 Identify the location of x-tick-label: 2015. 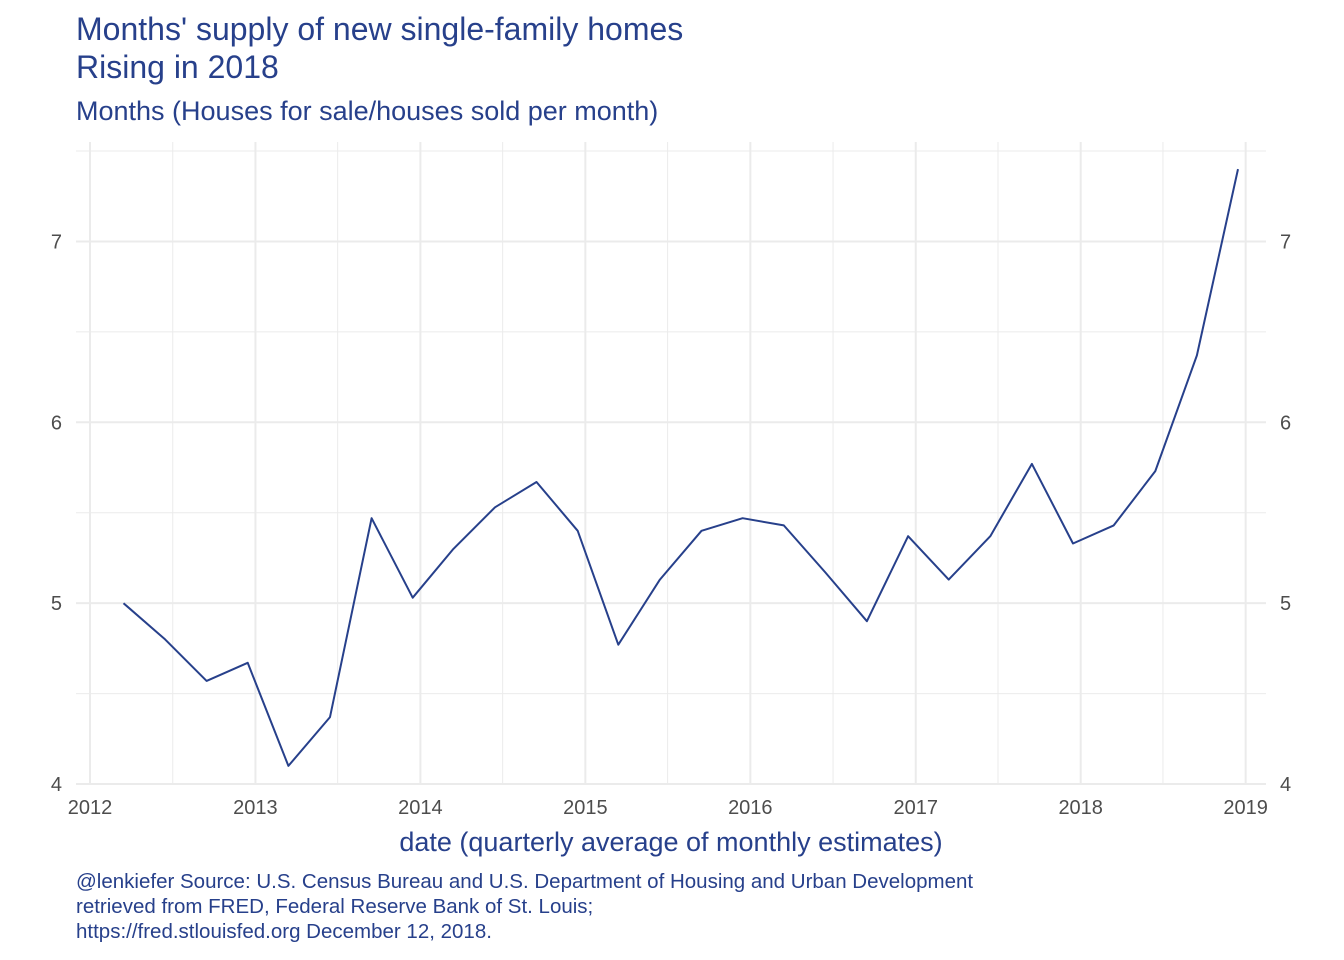
(585, 808).